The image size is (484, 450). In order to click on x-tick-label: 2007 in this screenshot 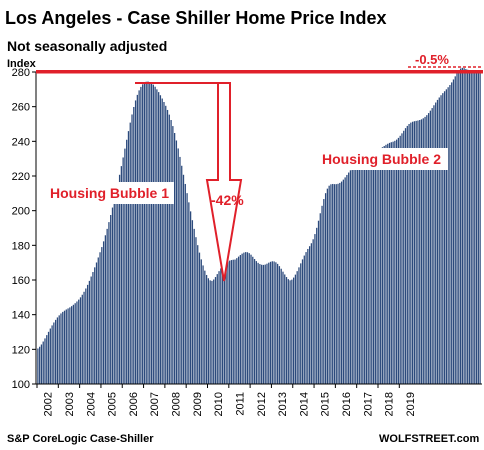, I will do `click(155, 404)`.